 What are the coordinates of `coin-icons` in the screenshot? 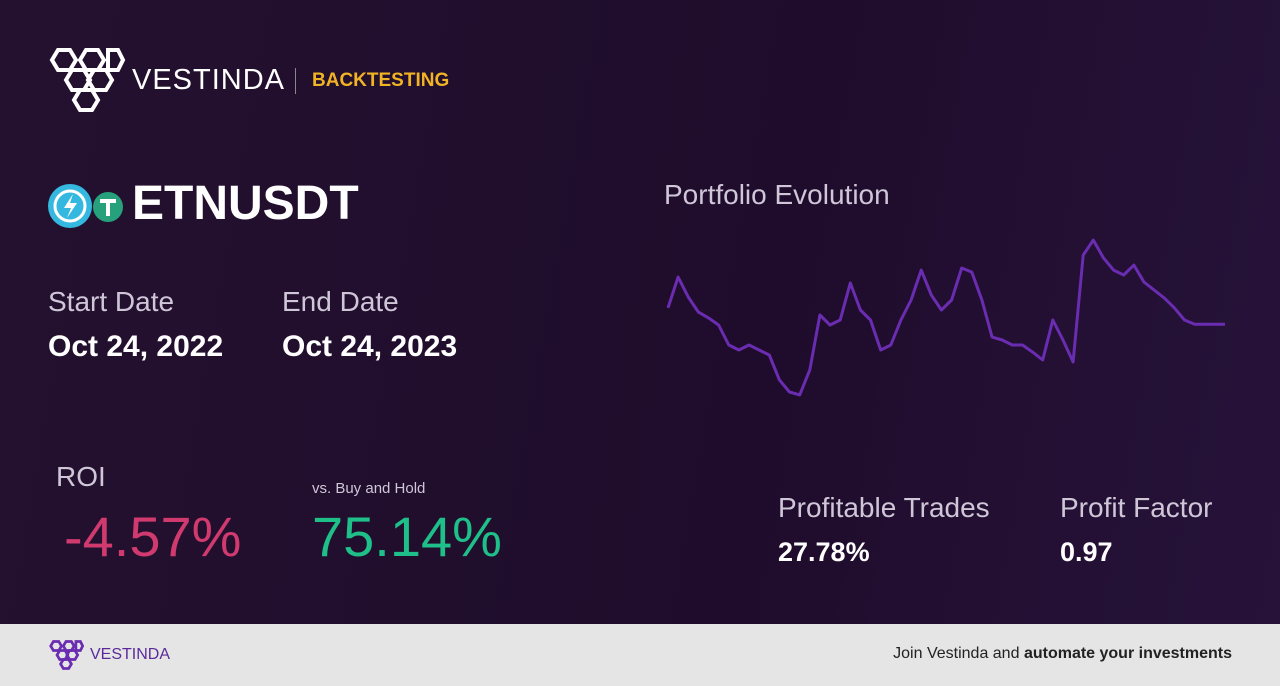 It's located at (85, 206).